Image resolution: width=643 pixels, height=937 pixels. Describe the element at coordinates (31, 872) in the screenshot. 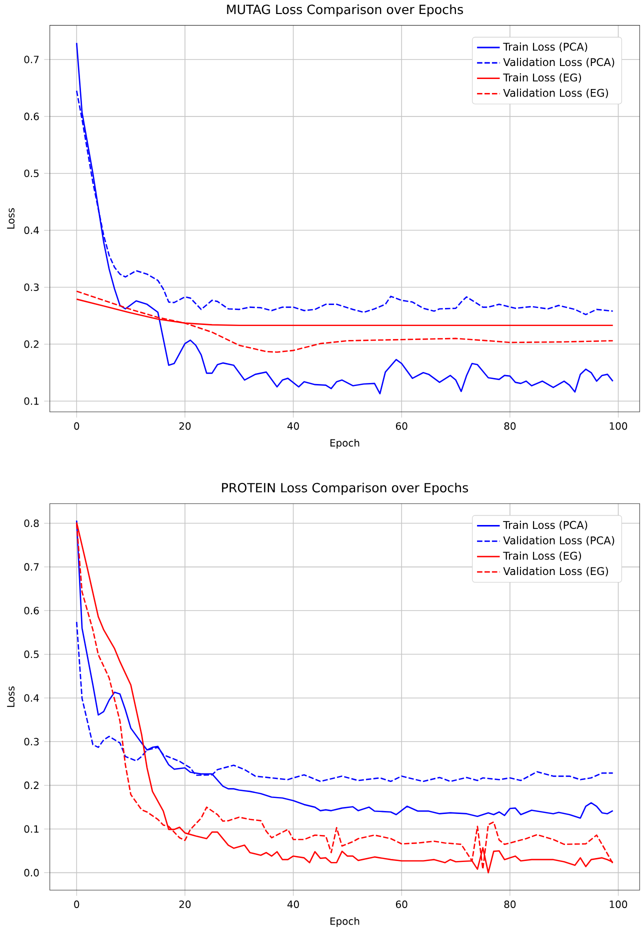

I see `y-tick-label: 0.0` at that location.